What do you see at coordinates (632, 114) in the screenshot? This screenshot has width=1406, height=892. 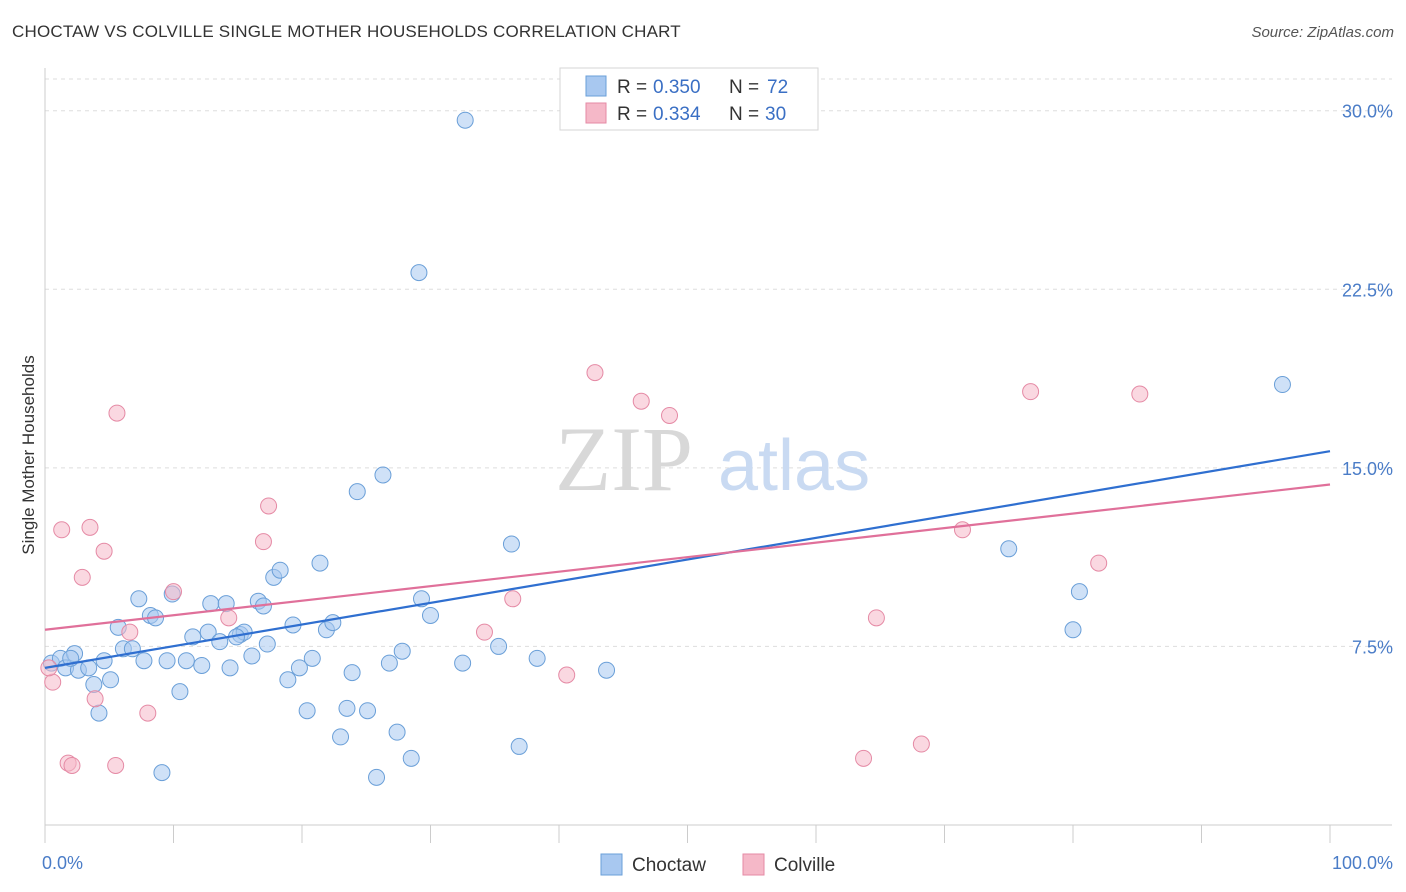 I see `legend-r-label-colville: R =` at bounding box center [632, 114].